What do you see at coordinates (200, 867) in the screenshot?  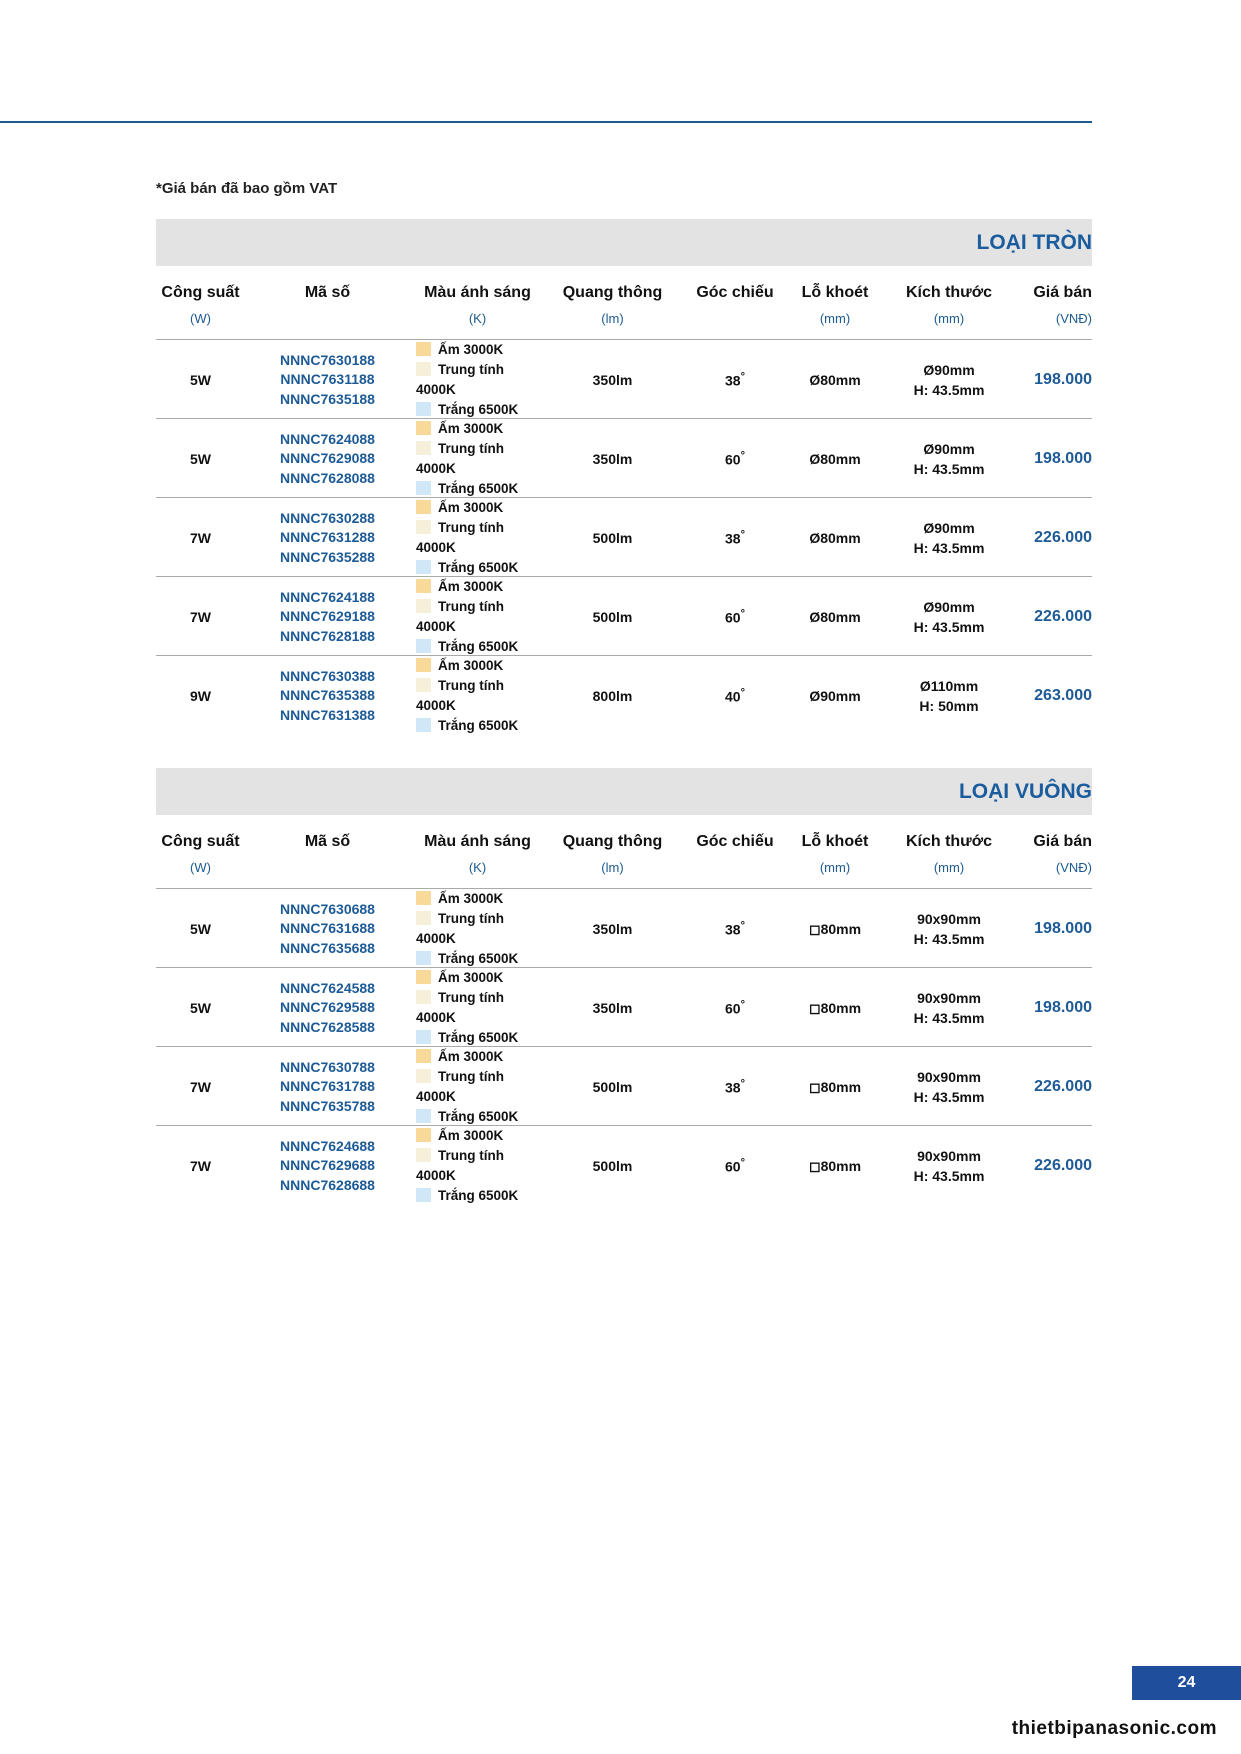 I see `column-unit: (W)` at bounding box center [200, 867].